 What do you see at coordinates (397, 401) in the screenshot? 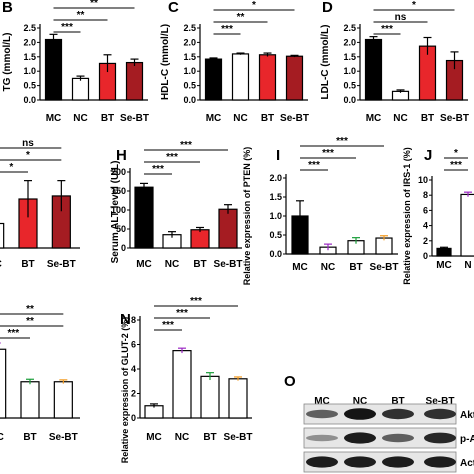
I see `lane-label: BT` at bounding box center [397, 401].